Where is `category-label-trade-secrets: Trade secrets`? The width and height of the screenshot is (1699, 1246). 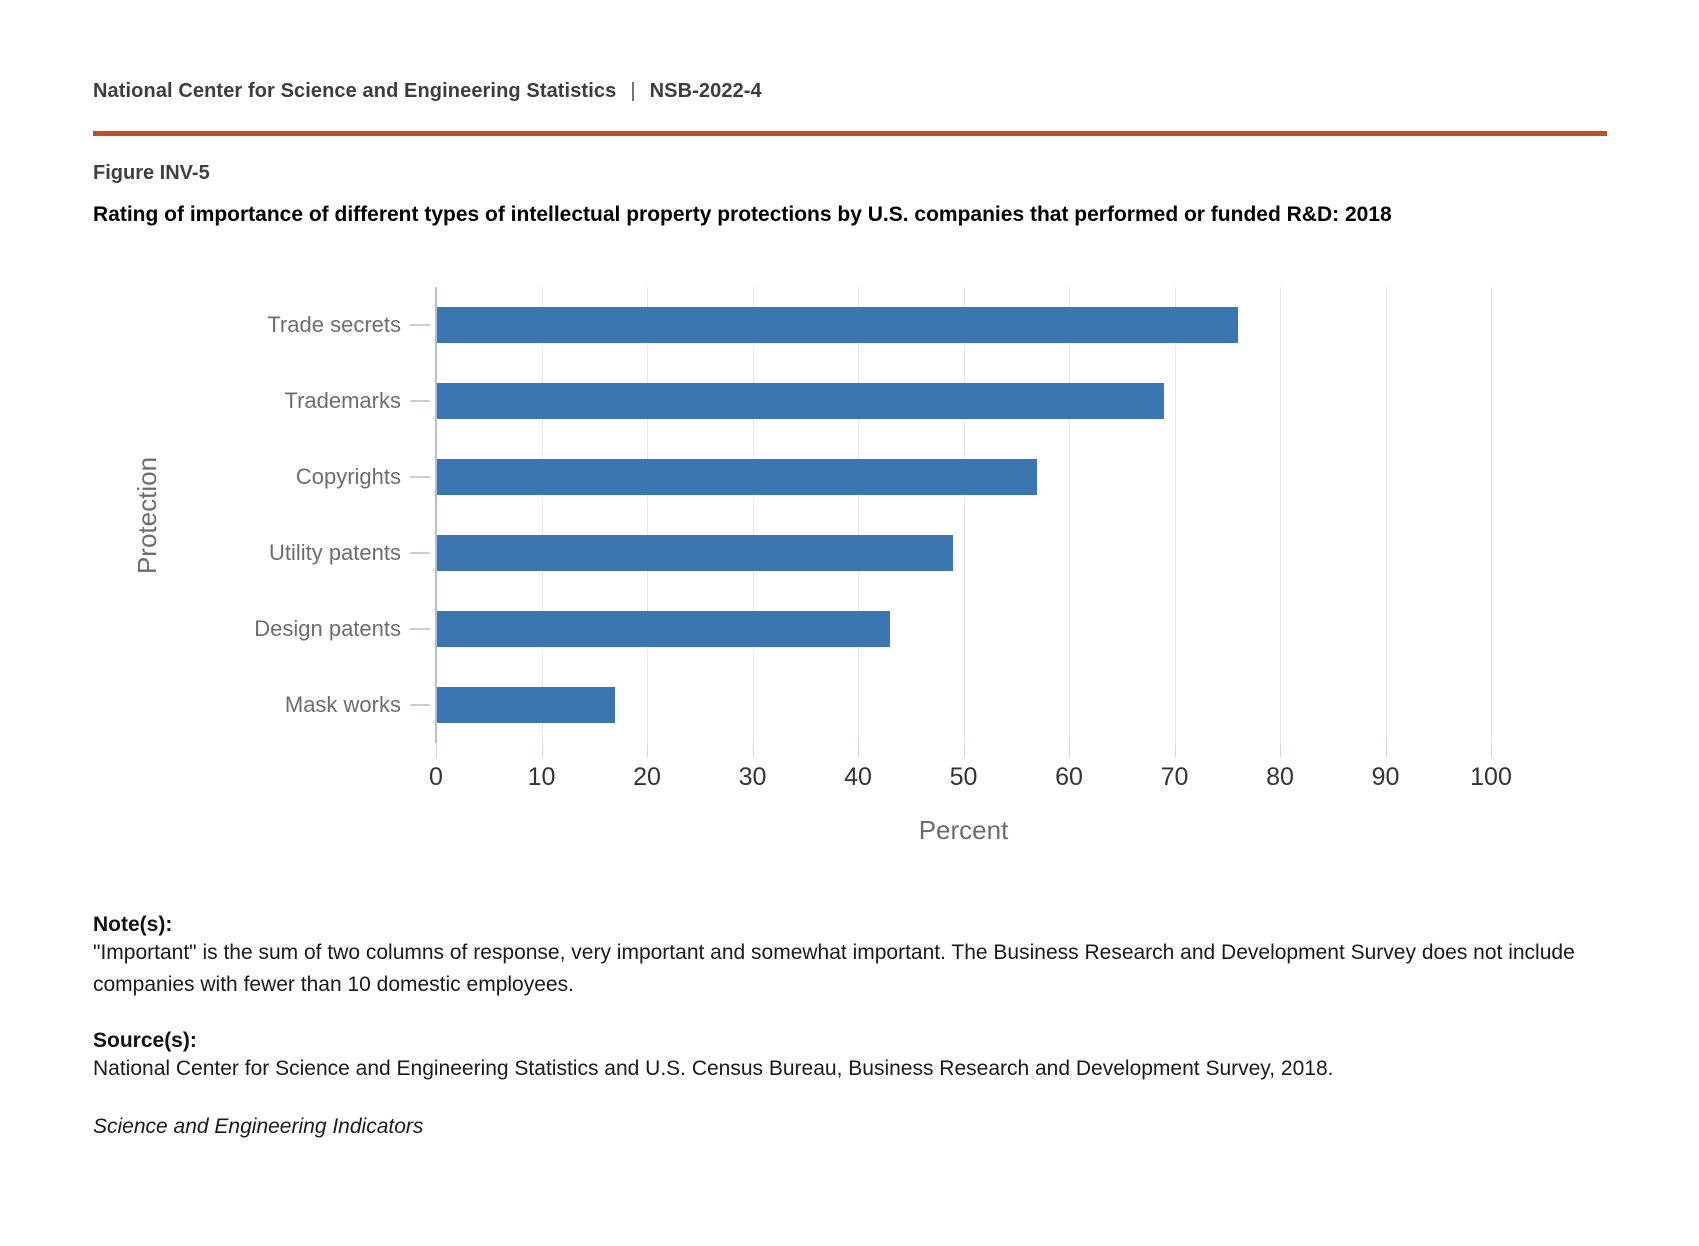 category-label-trade-secrets: Trade secrets is located at coordinates (334, 324).